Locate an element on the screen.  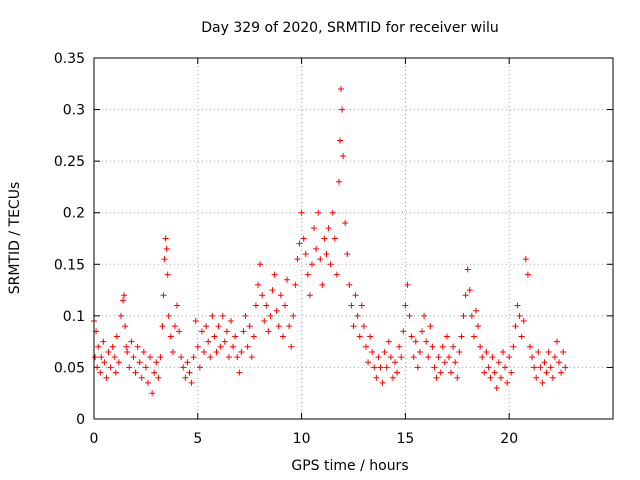
x-axis-label: GPS time / hours is located at coordinates (349, 466).